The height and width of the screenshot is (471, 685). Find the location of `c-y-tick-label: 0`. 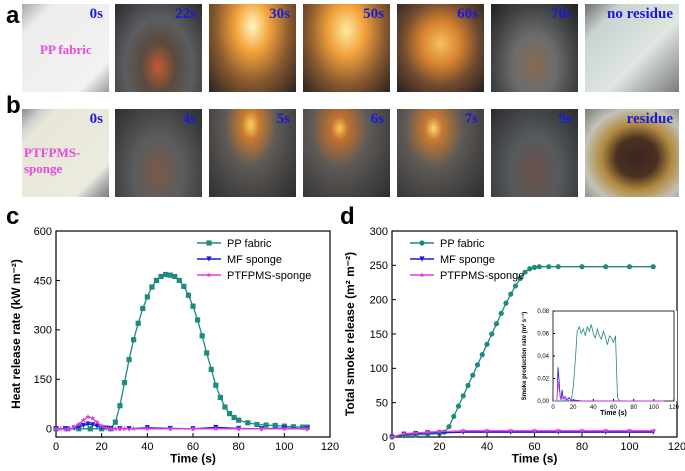

c-y-tick-label: 0 is located at coordinates (49, 430).